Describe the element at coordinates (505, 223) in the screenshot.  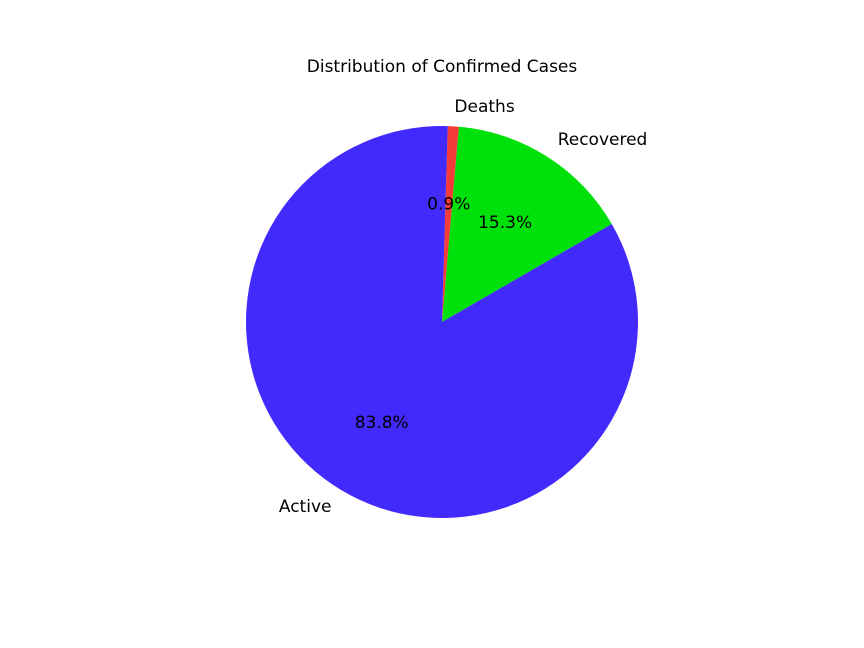
I see `slice-pct-recovered: 15.3%` at that location.